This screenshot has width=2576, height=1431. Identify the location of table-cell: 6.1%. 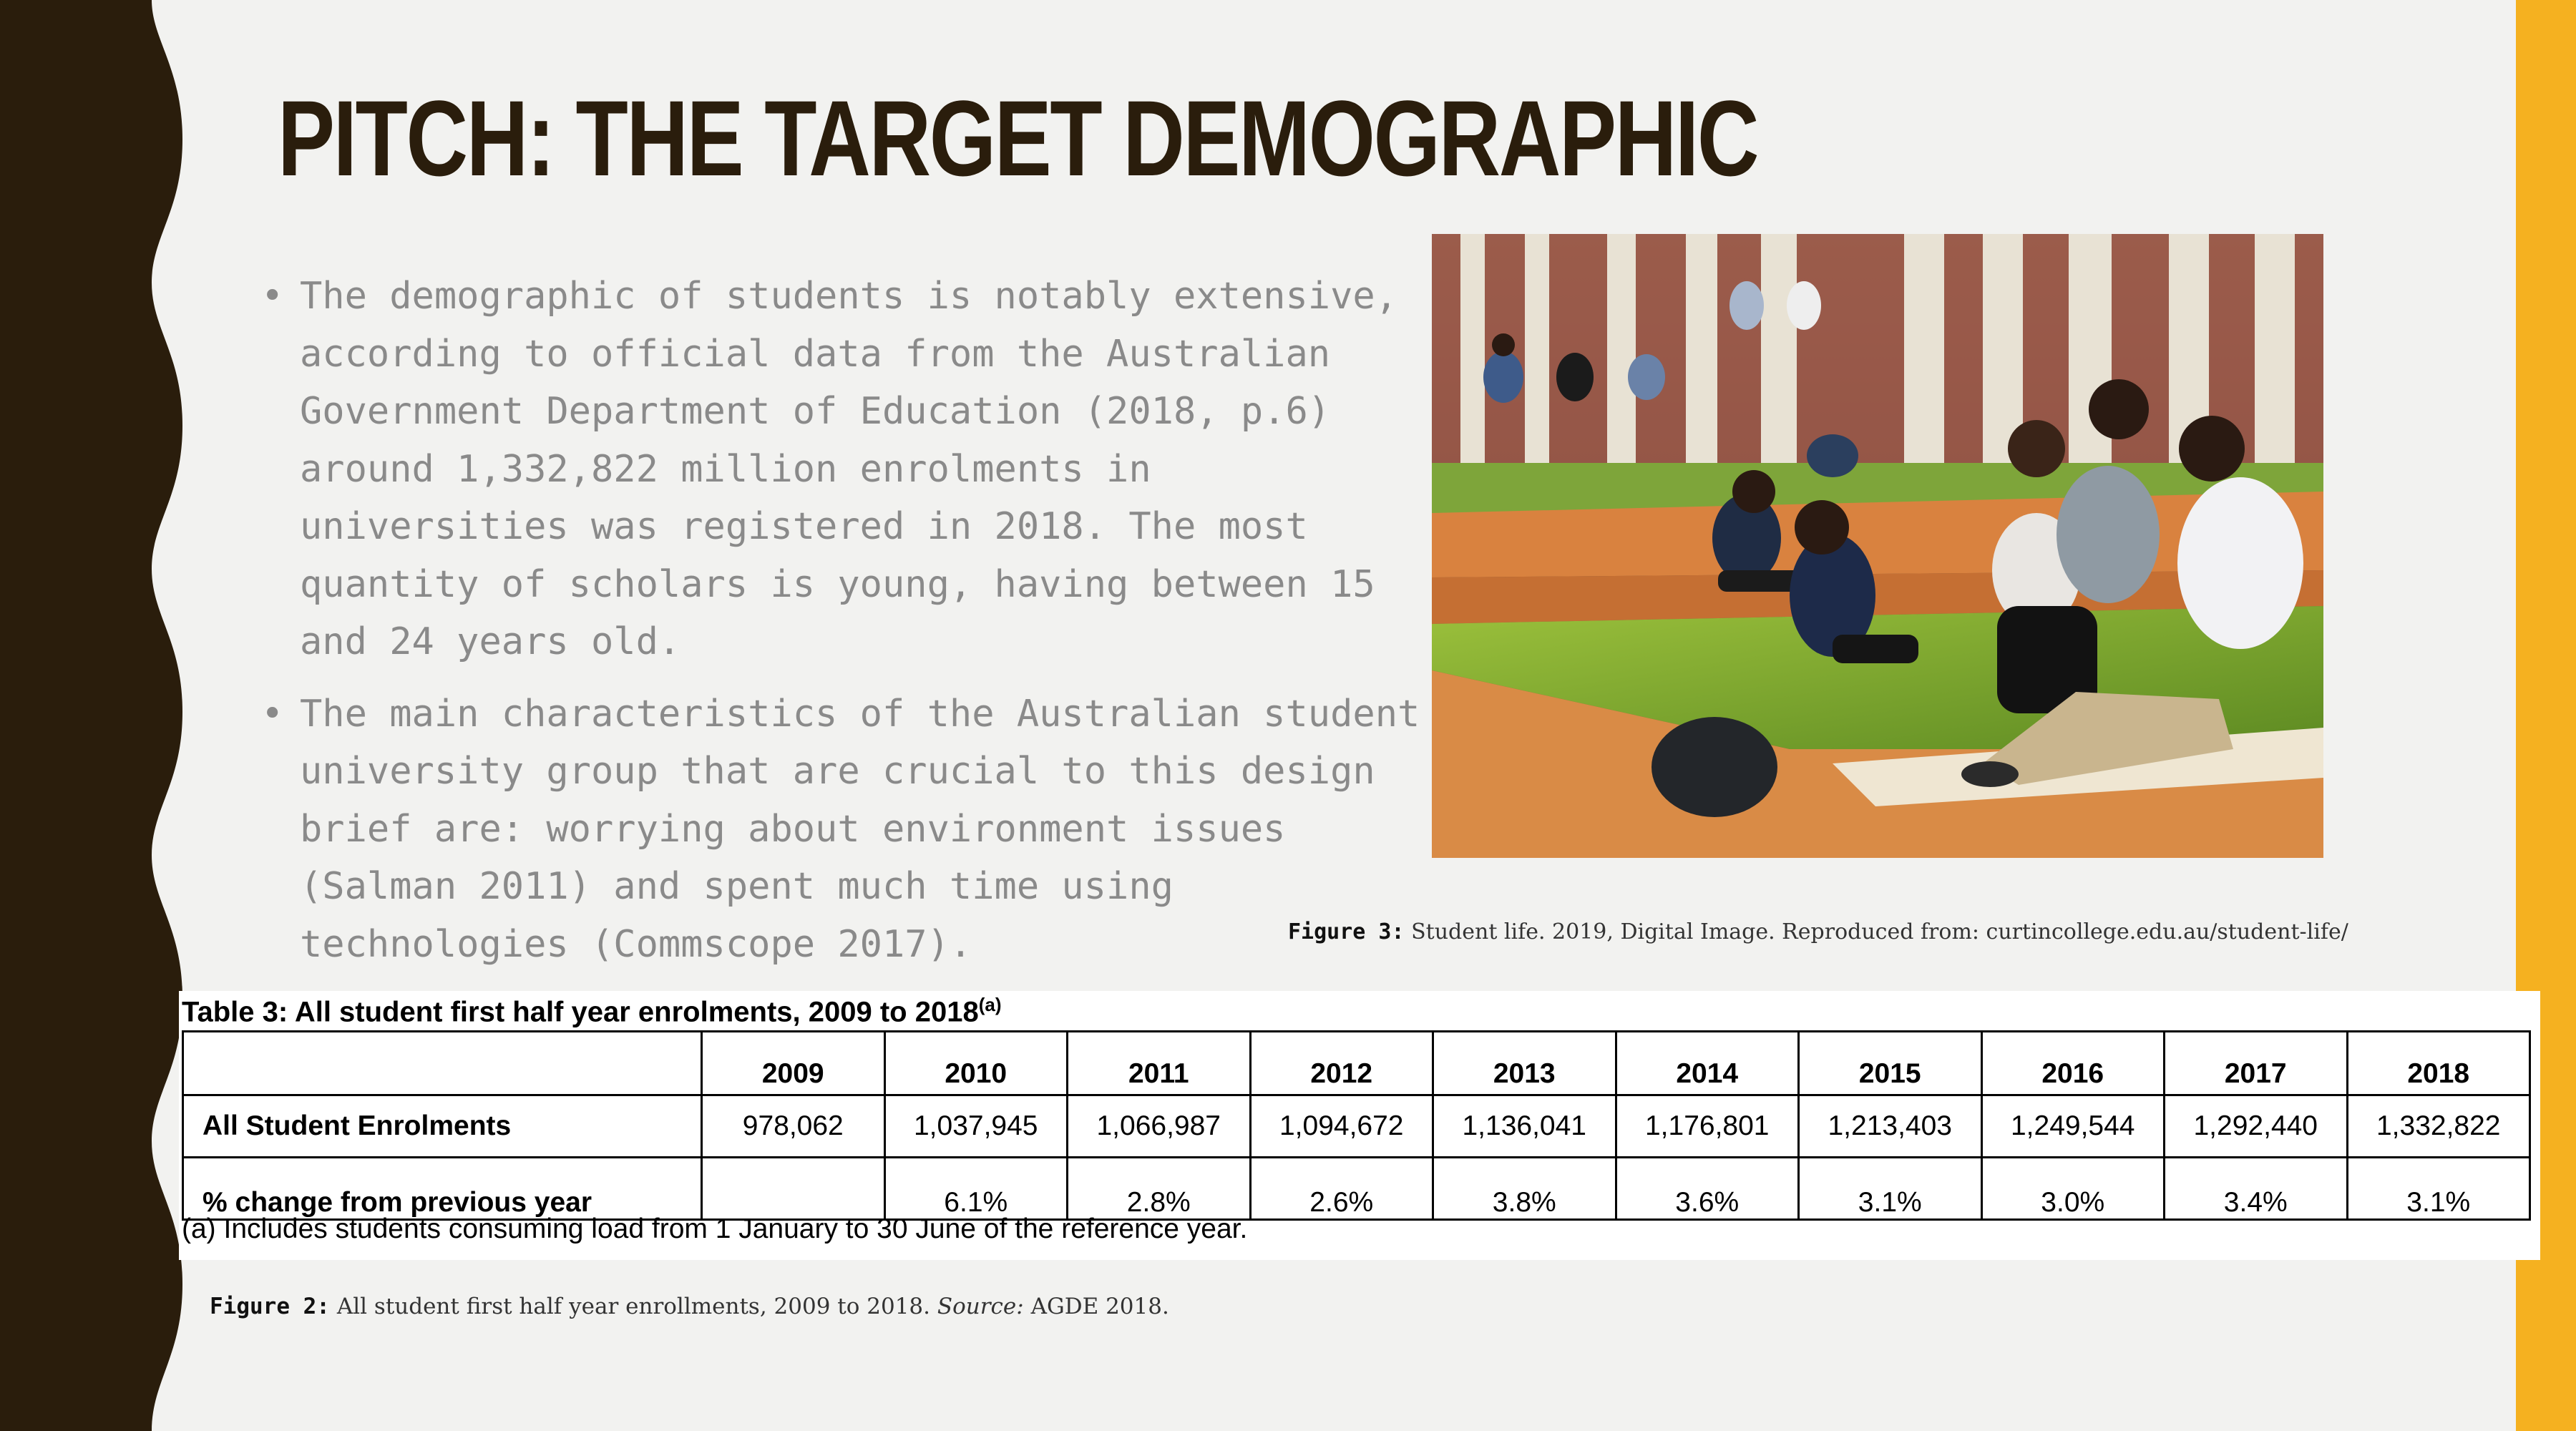
(975, 1189).